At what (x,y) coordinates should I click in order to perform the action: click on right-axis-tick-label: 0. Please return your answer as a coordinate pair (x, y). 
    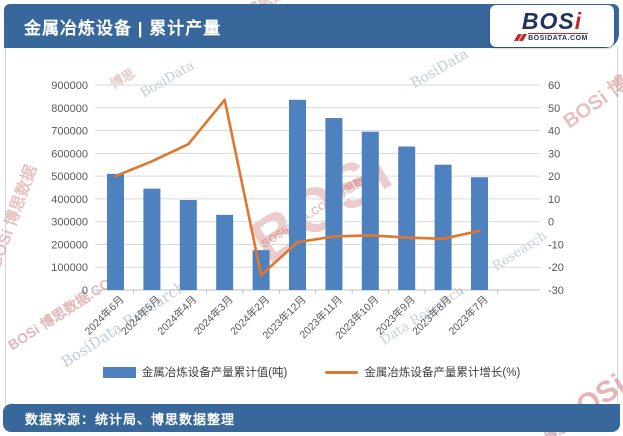
    Looking at the image, I should click on (551, 223).